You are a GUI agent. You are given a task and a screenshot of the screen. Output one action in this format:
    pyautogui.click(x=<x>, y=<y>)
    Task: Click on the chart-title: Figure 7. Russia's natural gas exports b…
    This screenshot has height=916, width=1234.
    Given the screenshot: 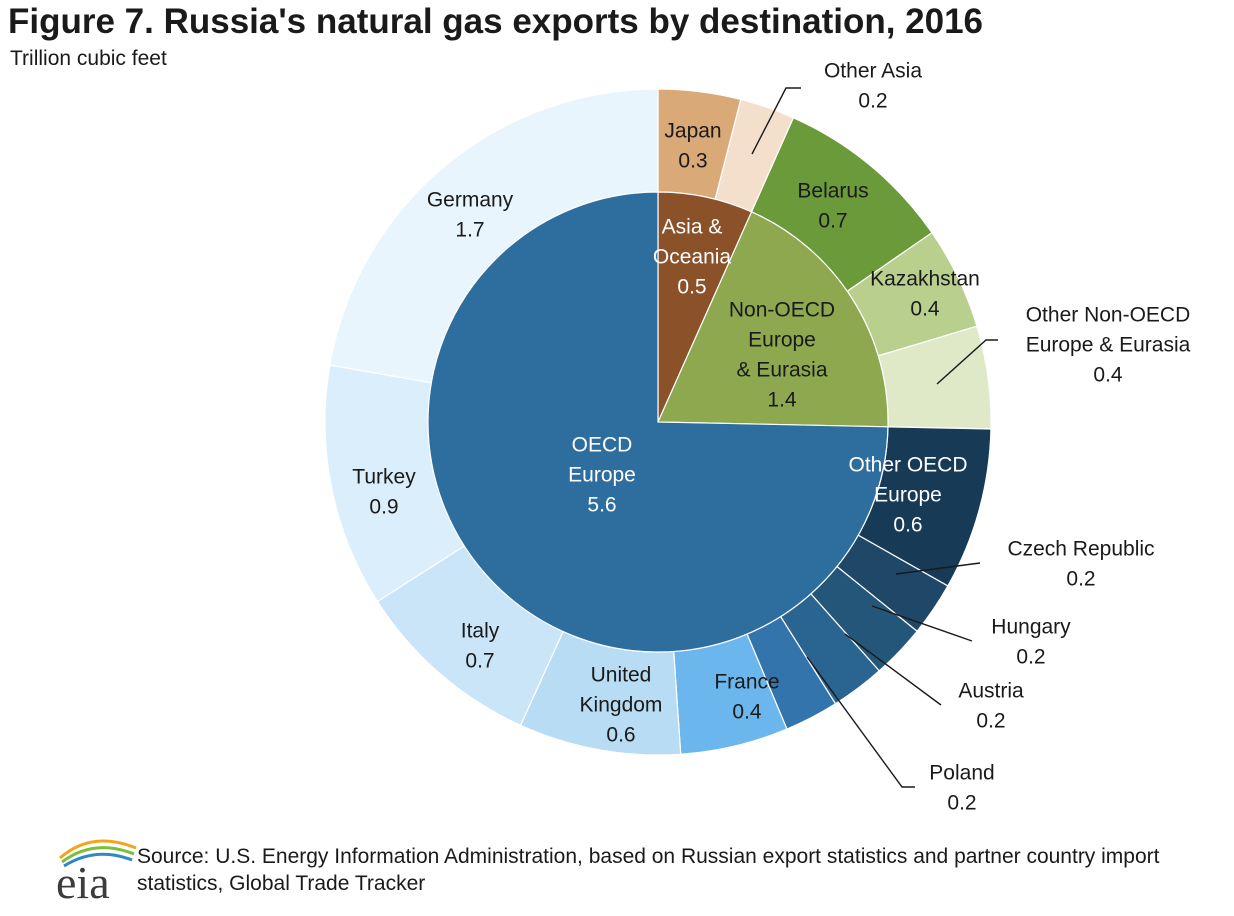 What is the action you would take?
    pyautogui.click(x=496, y=21)
    